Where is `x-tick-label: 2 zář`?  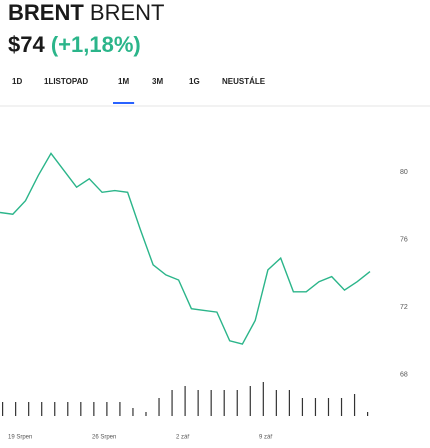 x-tick-label: 2 zář is located at coordinates (183, 438).